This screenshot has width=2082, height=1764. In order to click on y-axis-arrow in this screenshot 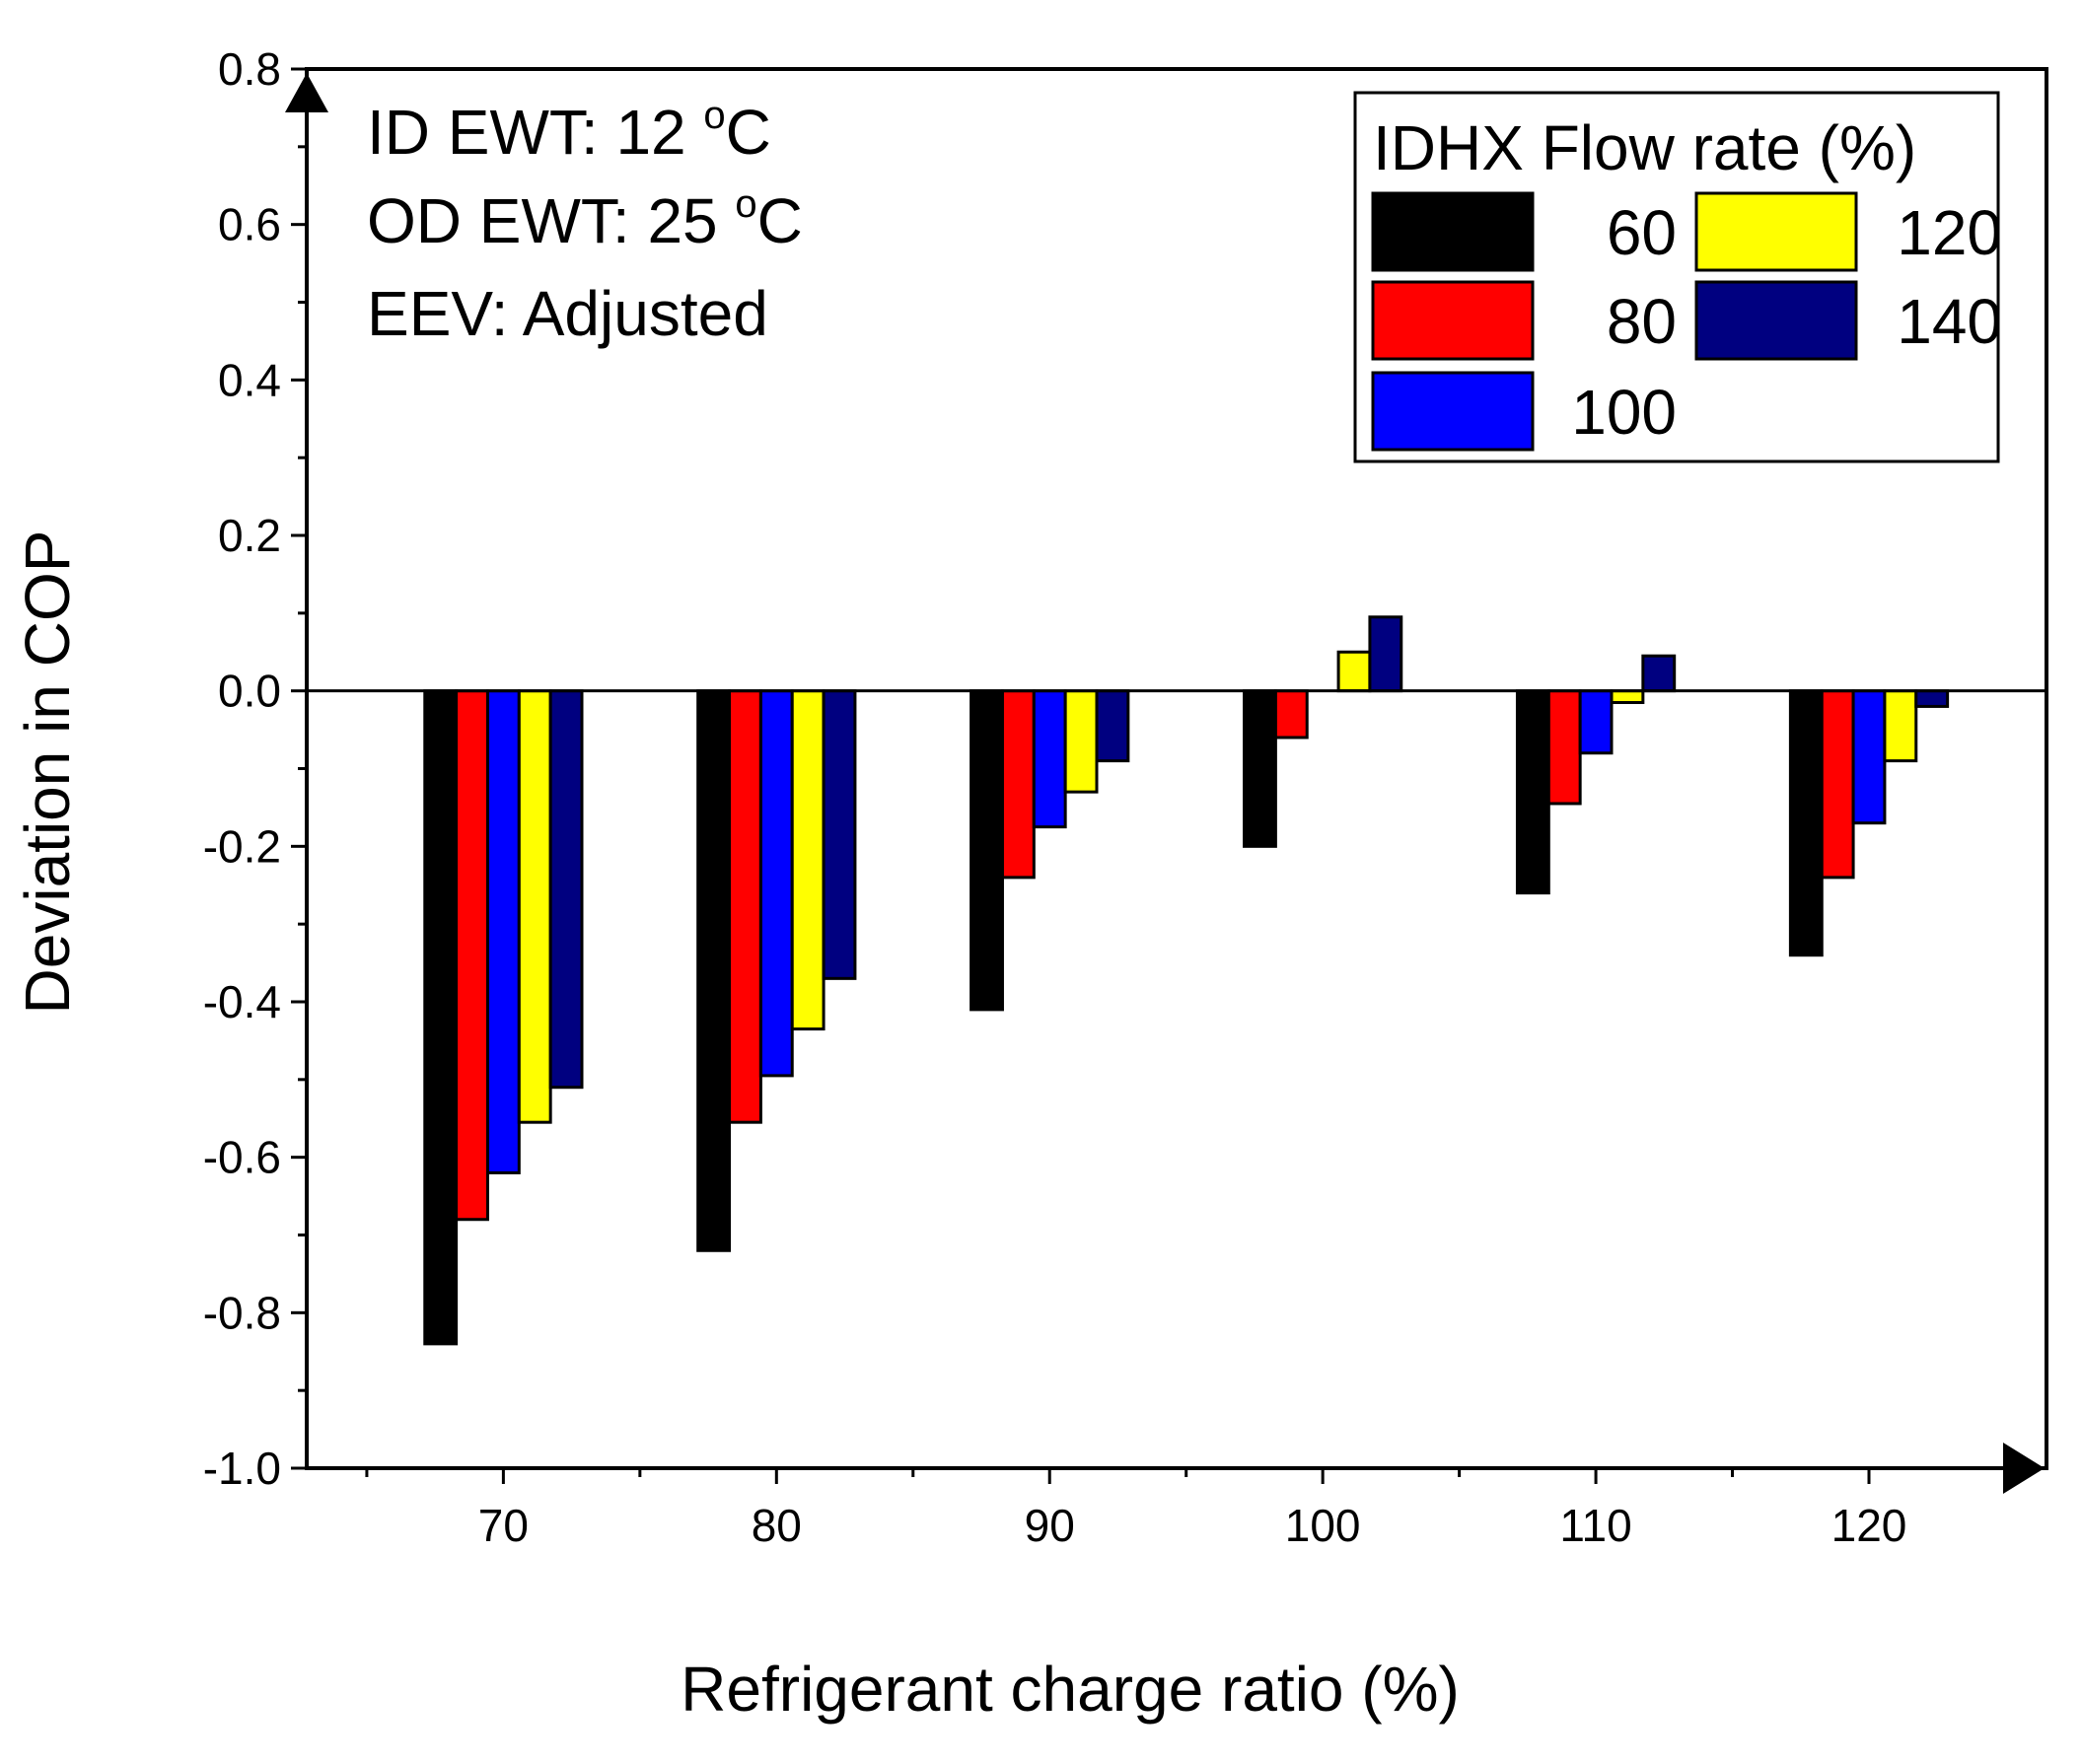, I will do `click(306, 93)`.